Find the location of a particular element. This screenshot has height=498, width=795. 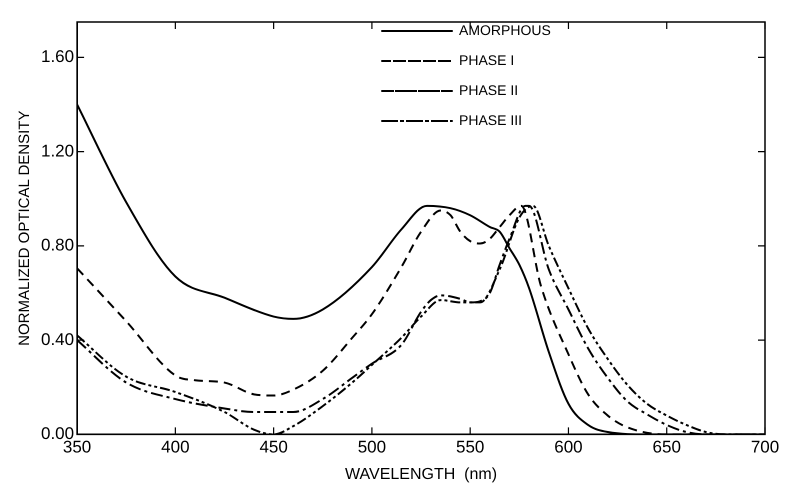

y-tick-label: 0.80 is located at coordinates (57, 245).